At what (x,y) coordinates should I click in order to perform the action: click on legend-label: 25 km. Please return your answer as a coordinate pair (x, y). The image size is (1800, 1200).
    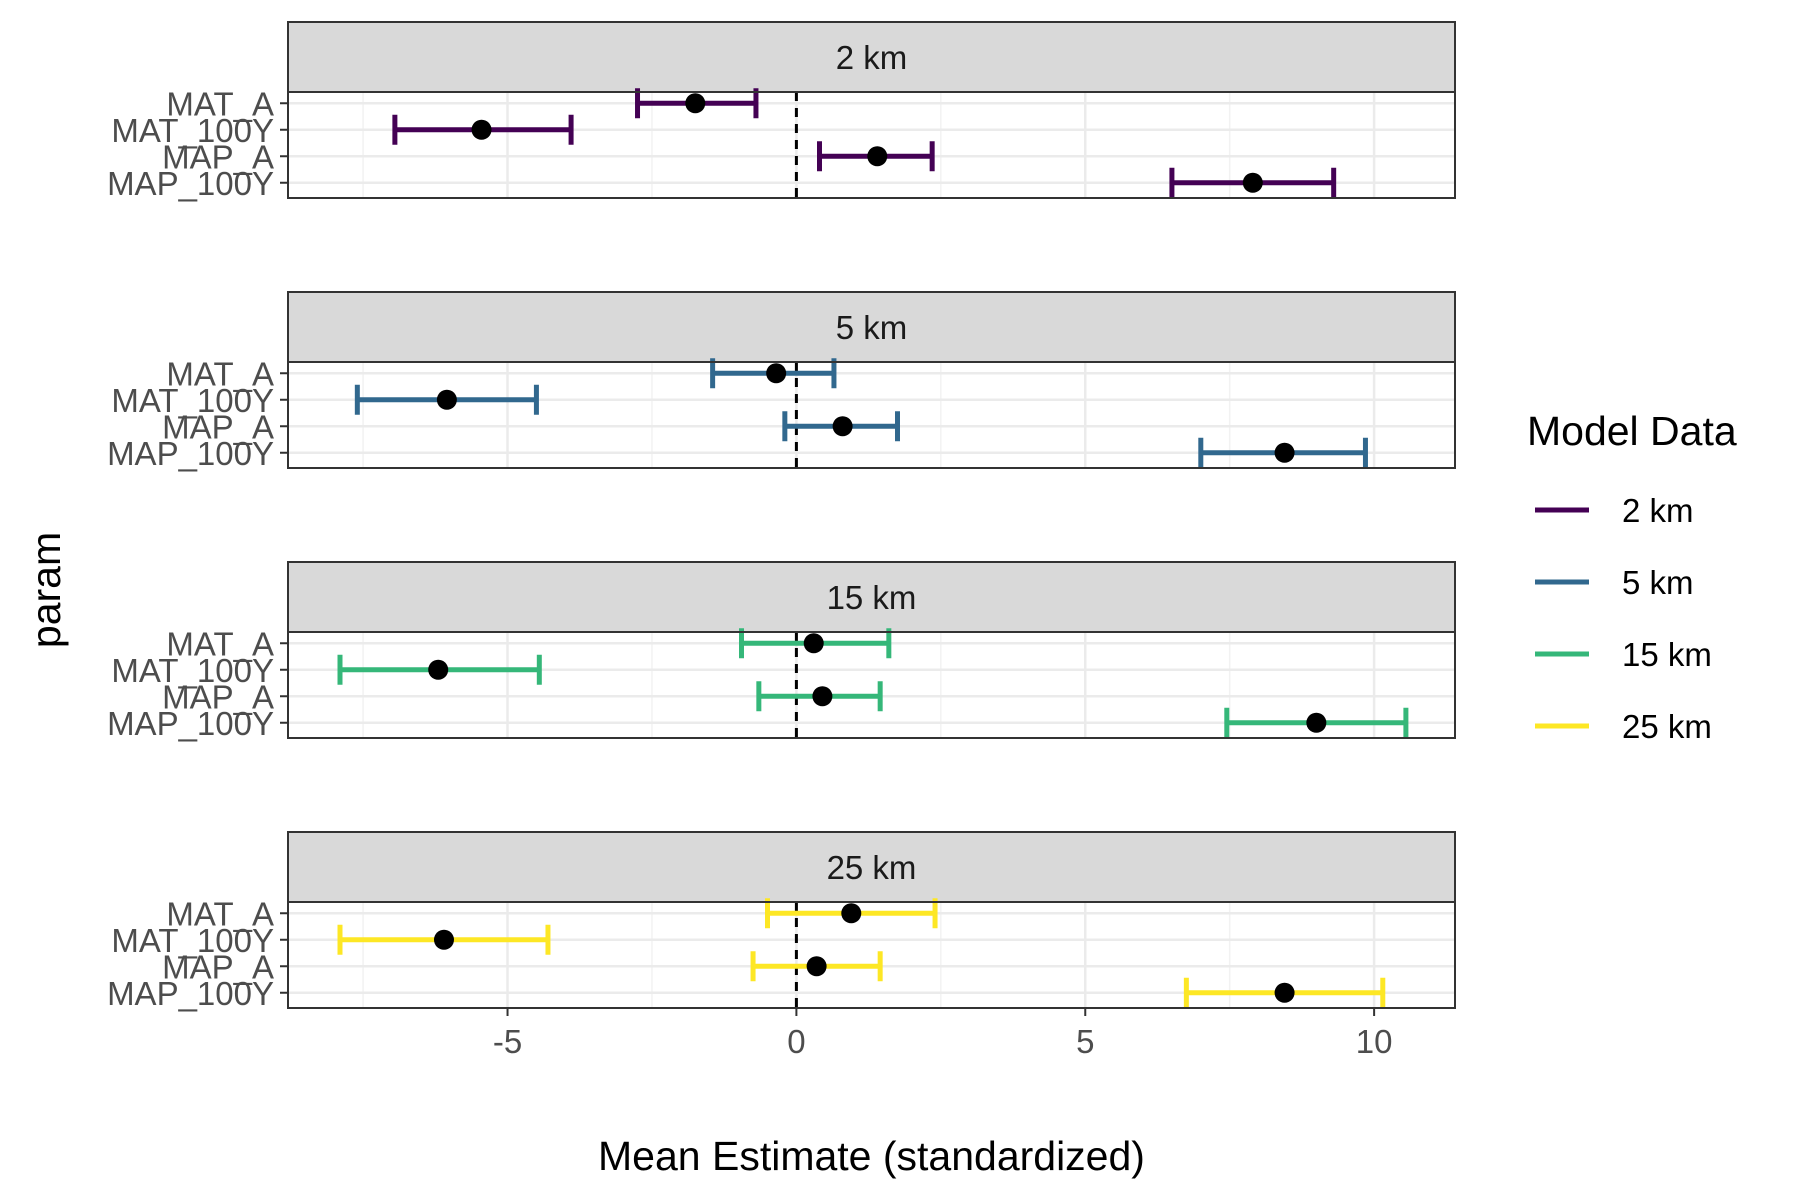
    Looking at the image, I should click on (1667, 726).